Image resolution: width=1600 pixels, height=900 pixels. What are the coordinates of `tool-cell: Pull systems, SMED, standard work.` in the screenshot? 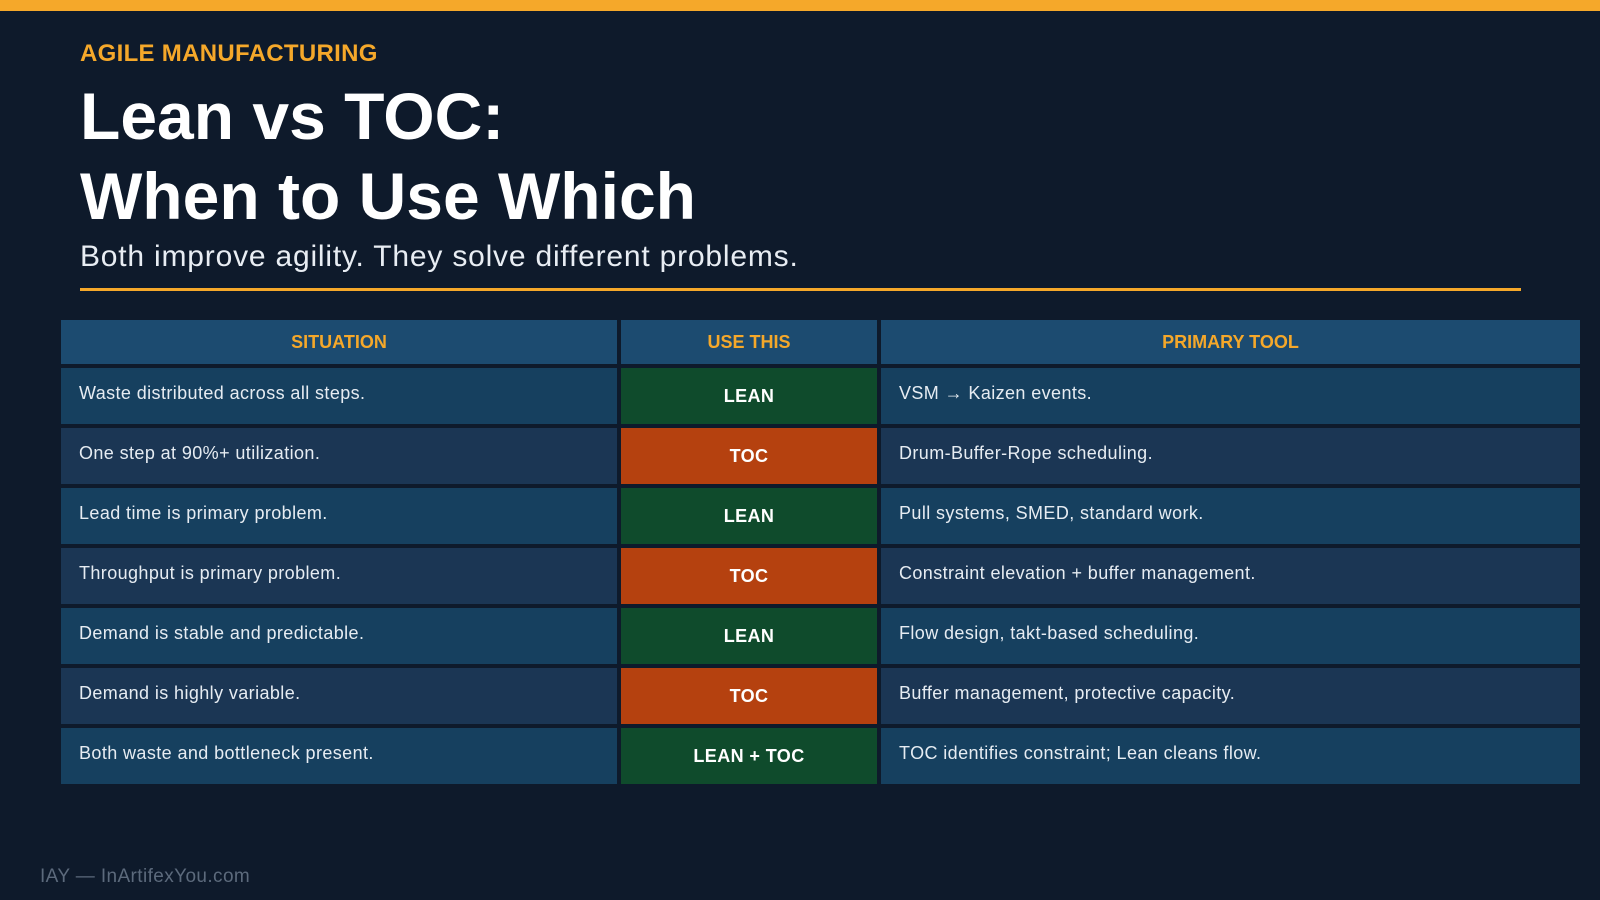 It's located at (1230, 516).